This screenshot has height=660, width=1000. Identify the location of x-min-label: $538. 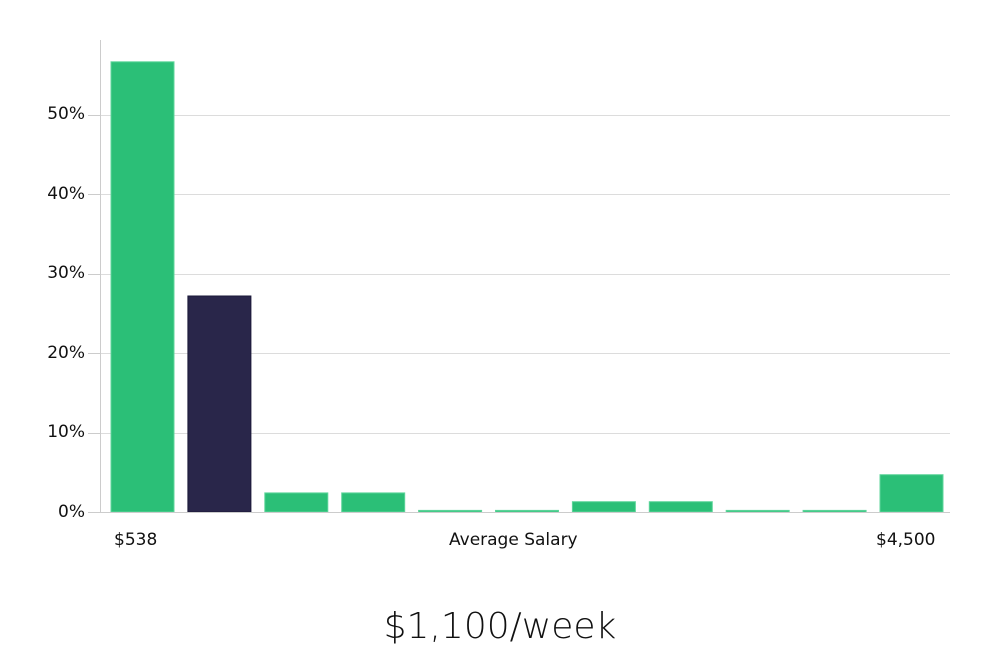
(136, 540).